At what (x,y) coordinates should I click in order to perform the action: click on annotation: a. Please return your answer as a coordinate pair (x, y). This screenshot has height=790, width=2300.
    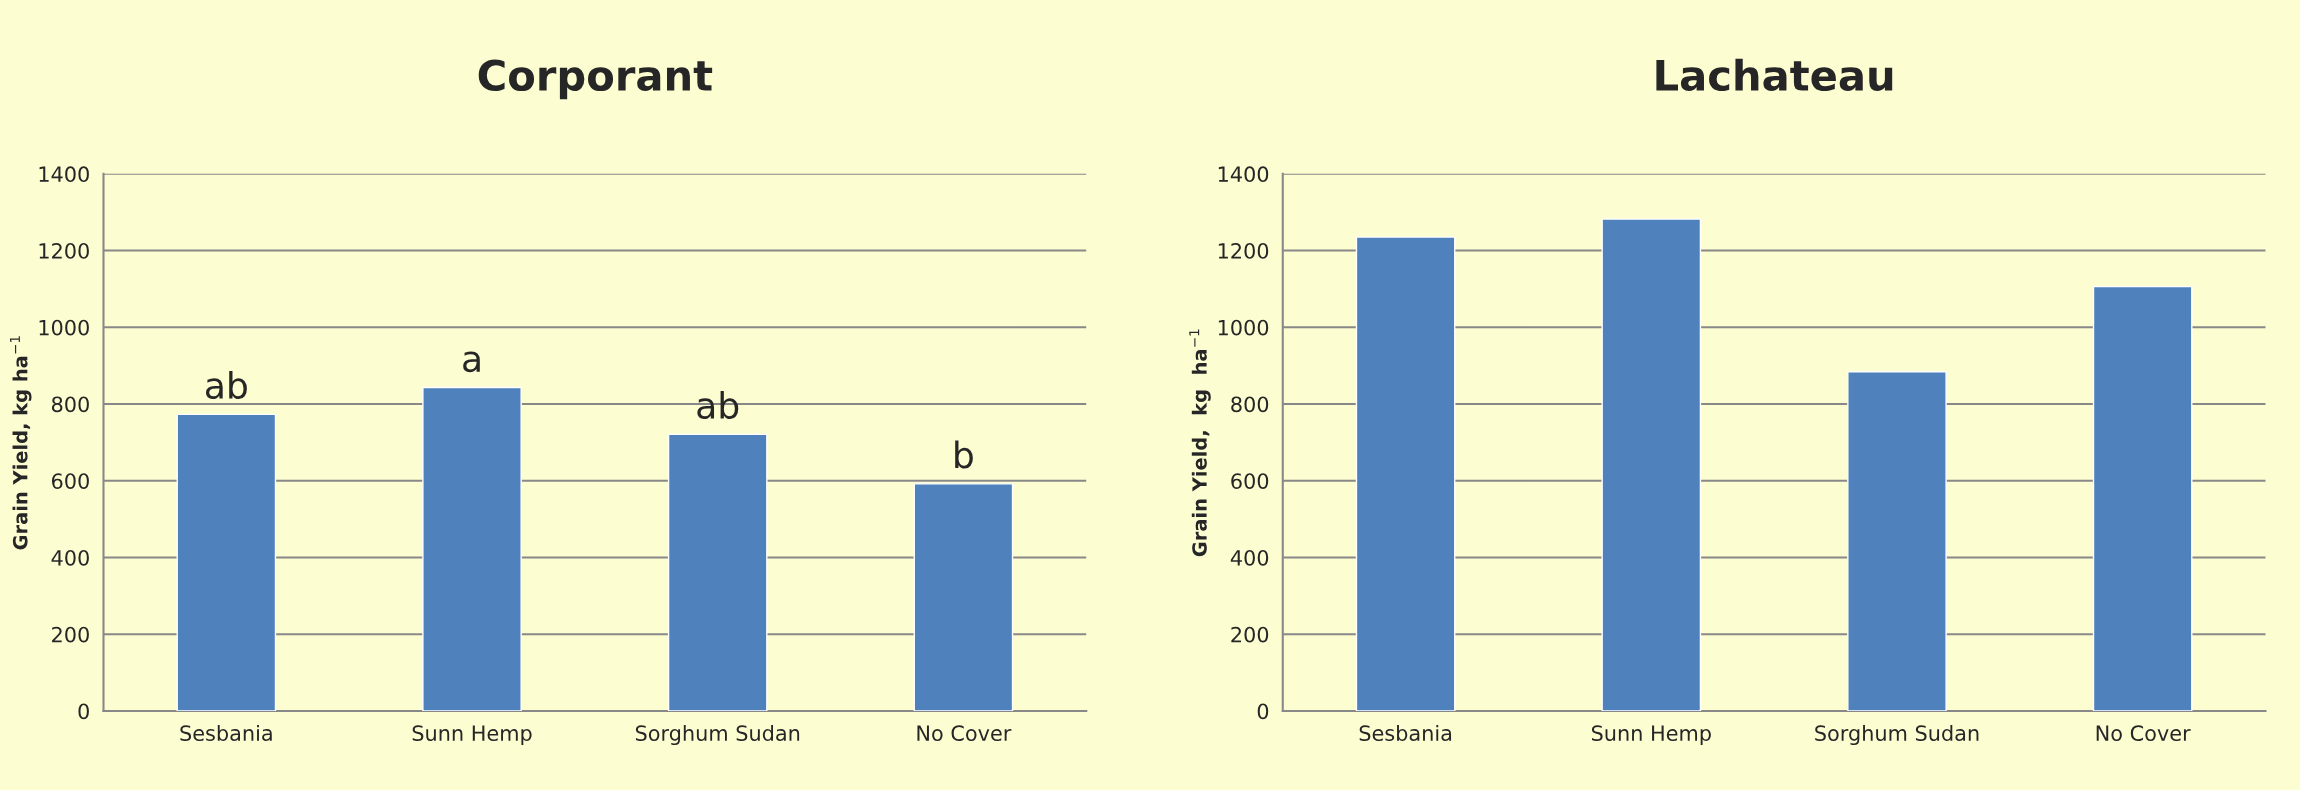
    Looking at the image, I should click on (471, 362).